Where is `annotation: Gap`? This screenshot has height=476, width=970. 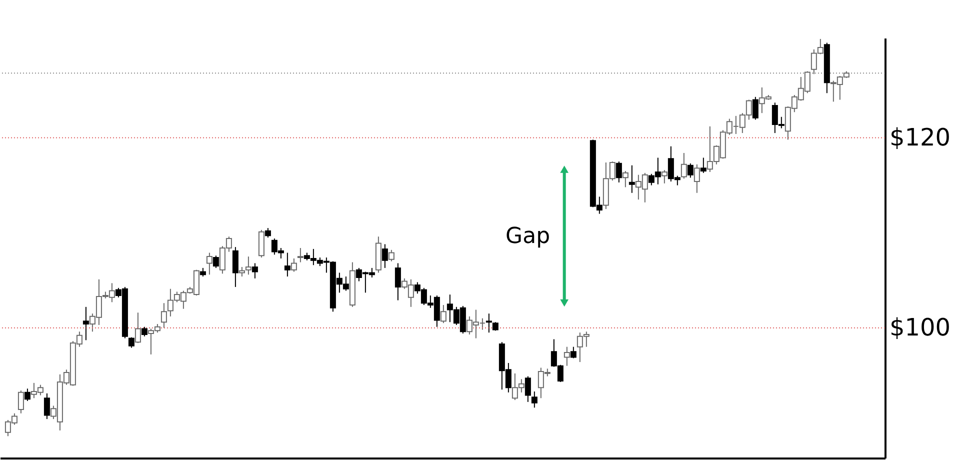
annotation: Gap is located at coordinates (528, 237).